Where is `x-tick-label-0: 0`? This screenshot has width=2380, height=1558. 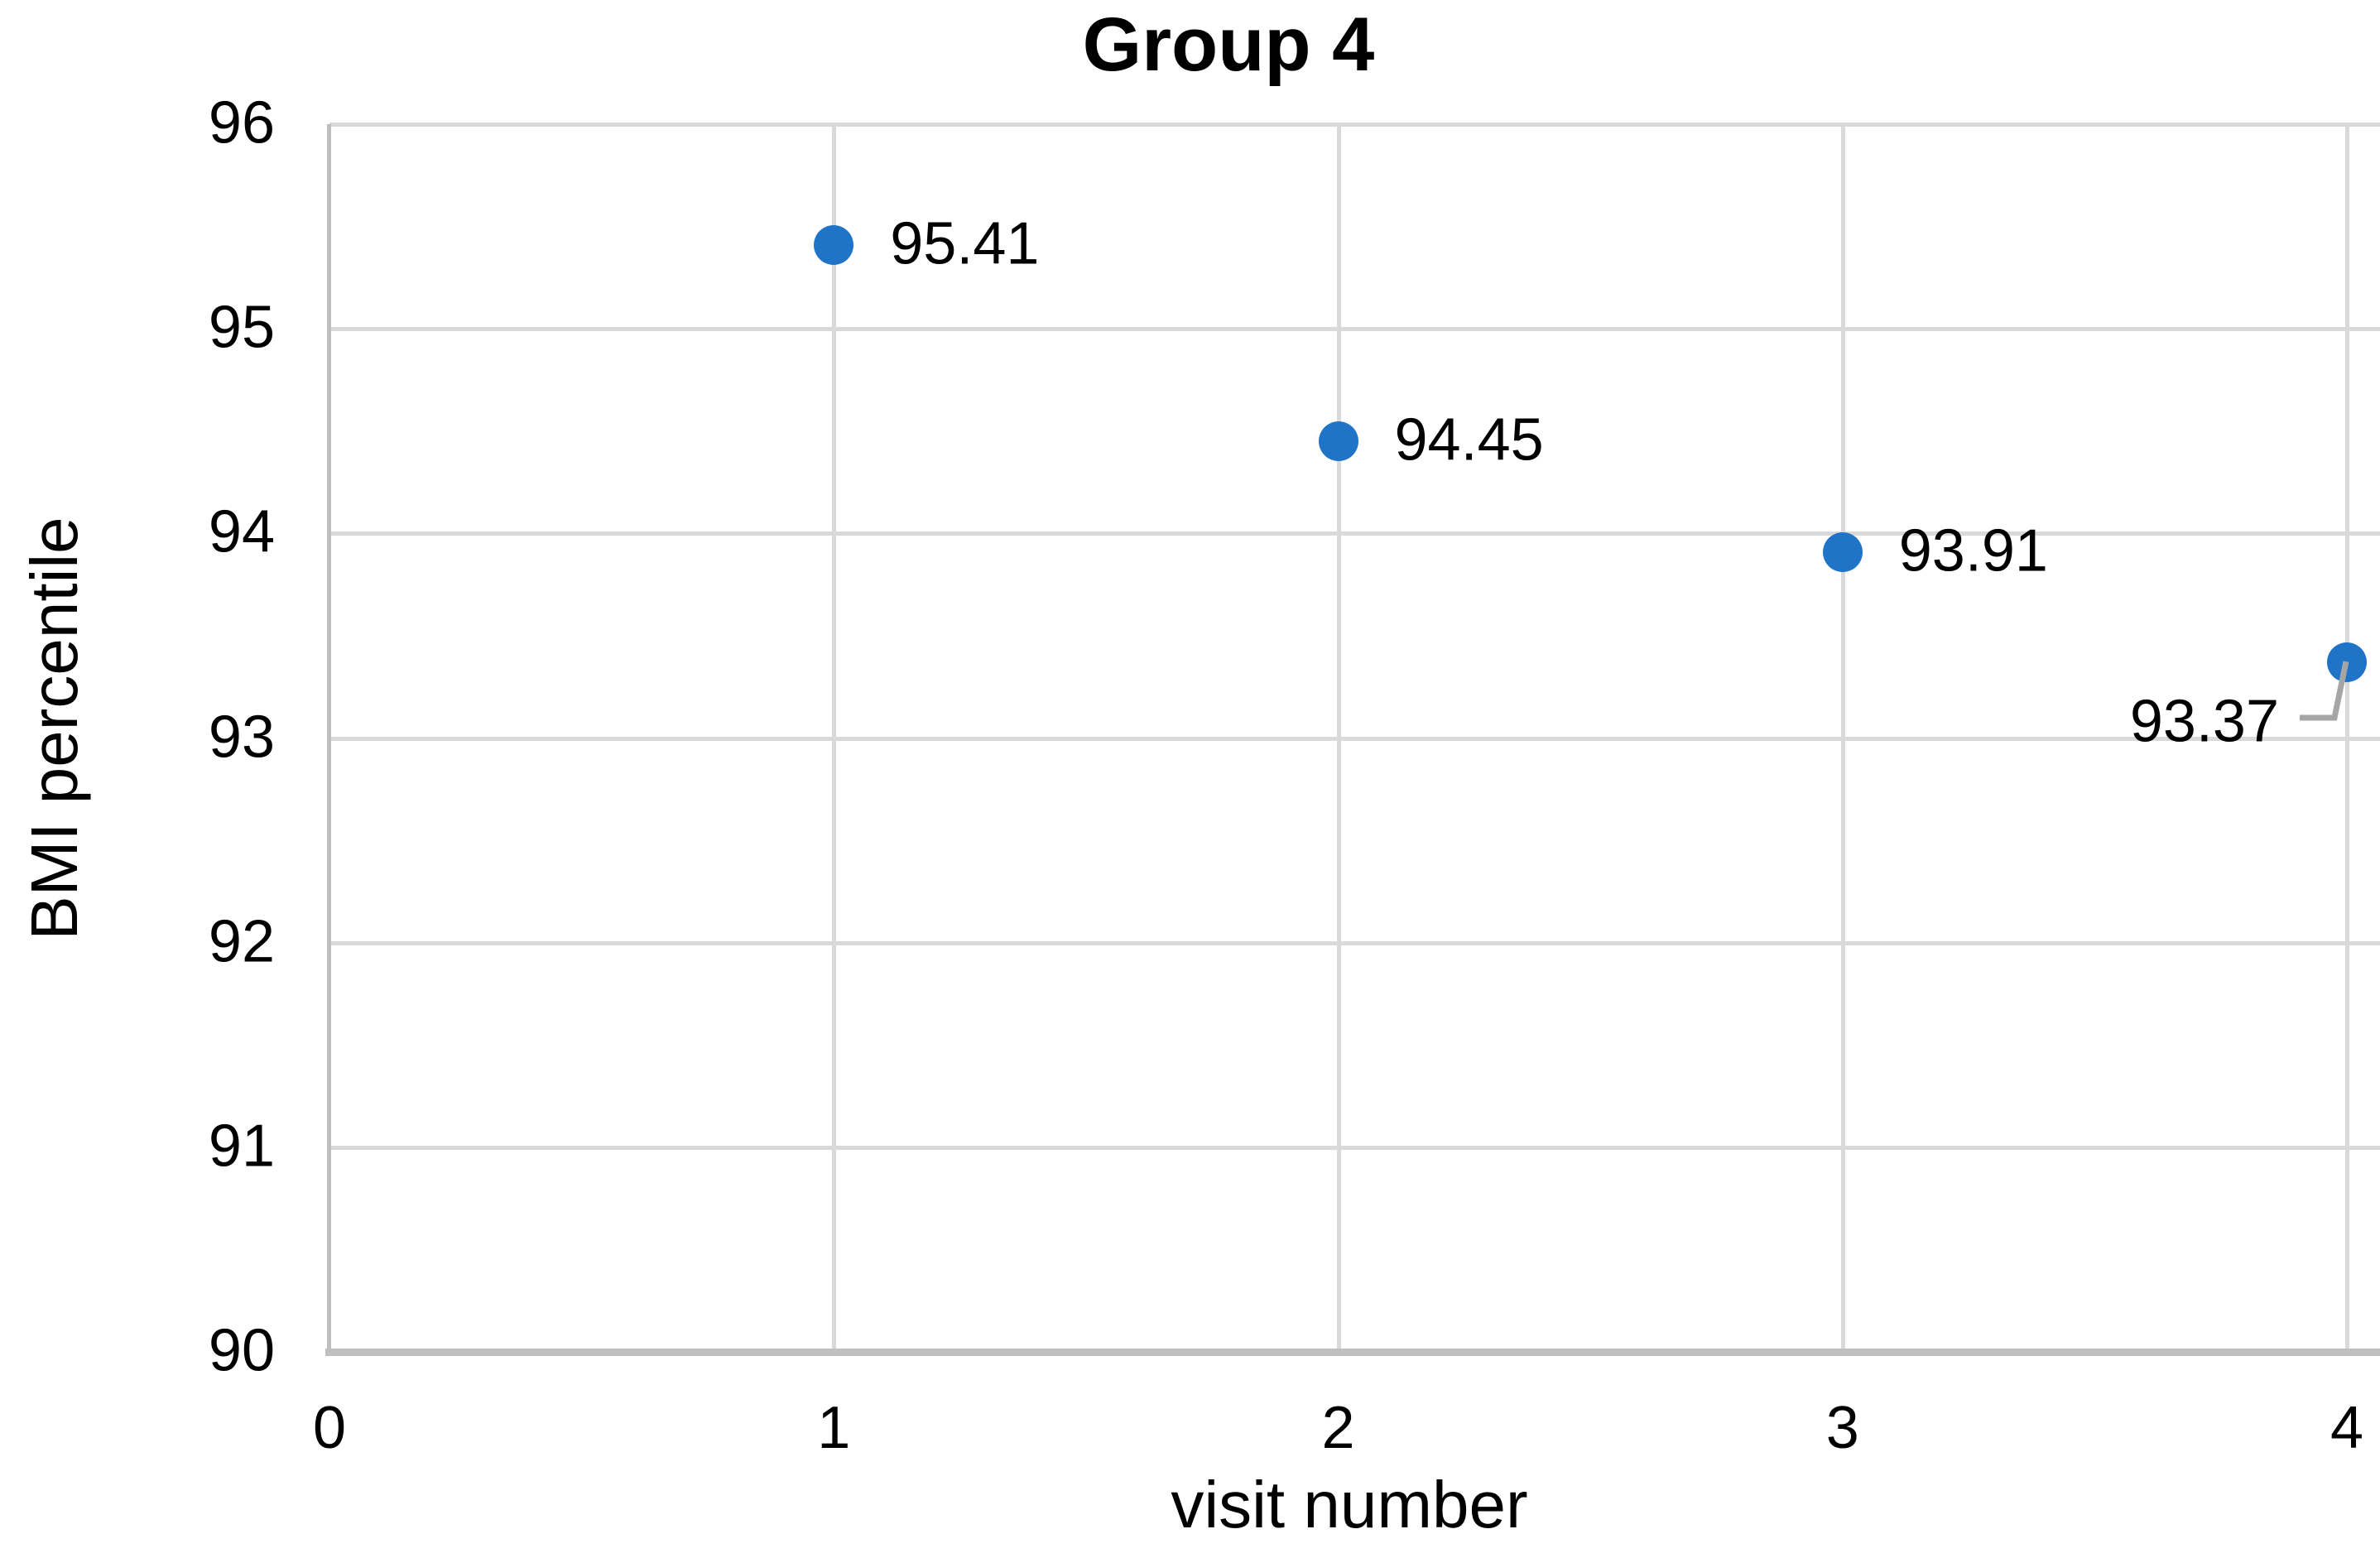
x-tick-label-0: 0 is located at coordinates (329, 1428).